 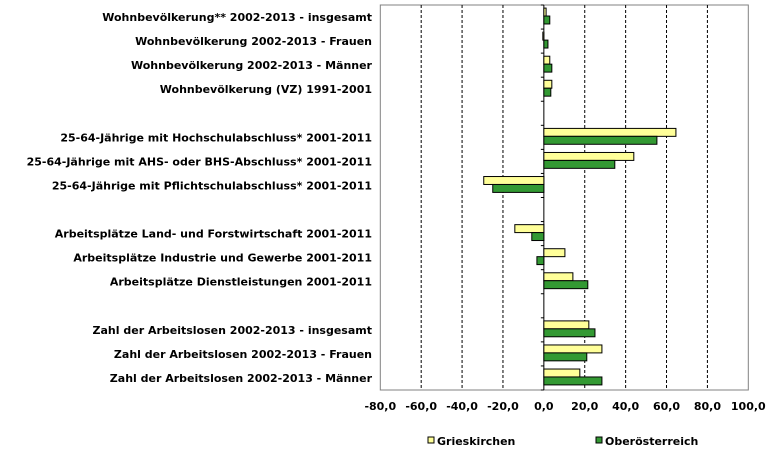 I want to click on category-label: Wohnbevölkerung 2002-2013 - Frauen, so click(x=253, y=41).